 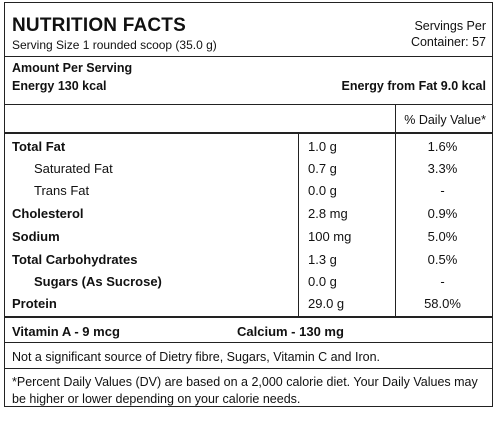 I want to click on nutrient-name: Total Fat, so click(x=39, y=146).